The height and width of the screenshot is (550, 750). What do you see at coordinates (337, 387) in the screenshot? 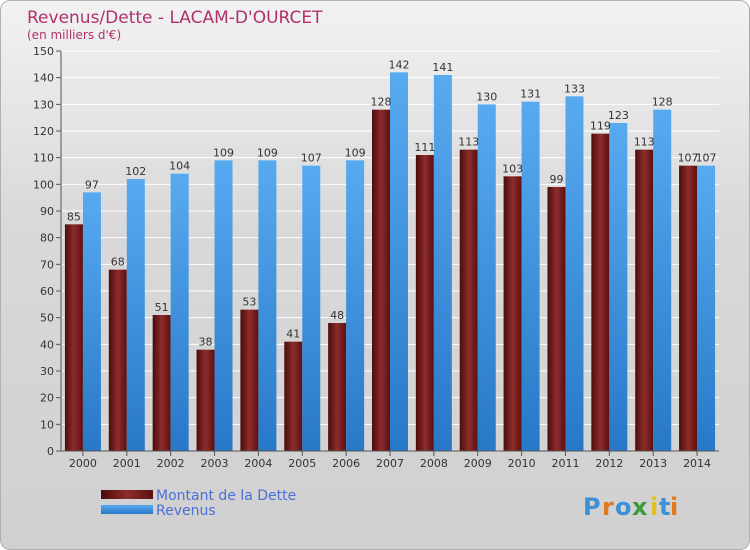
I see `bar-debt-2006` at bounding box center [337, 387].